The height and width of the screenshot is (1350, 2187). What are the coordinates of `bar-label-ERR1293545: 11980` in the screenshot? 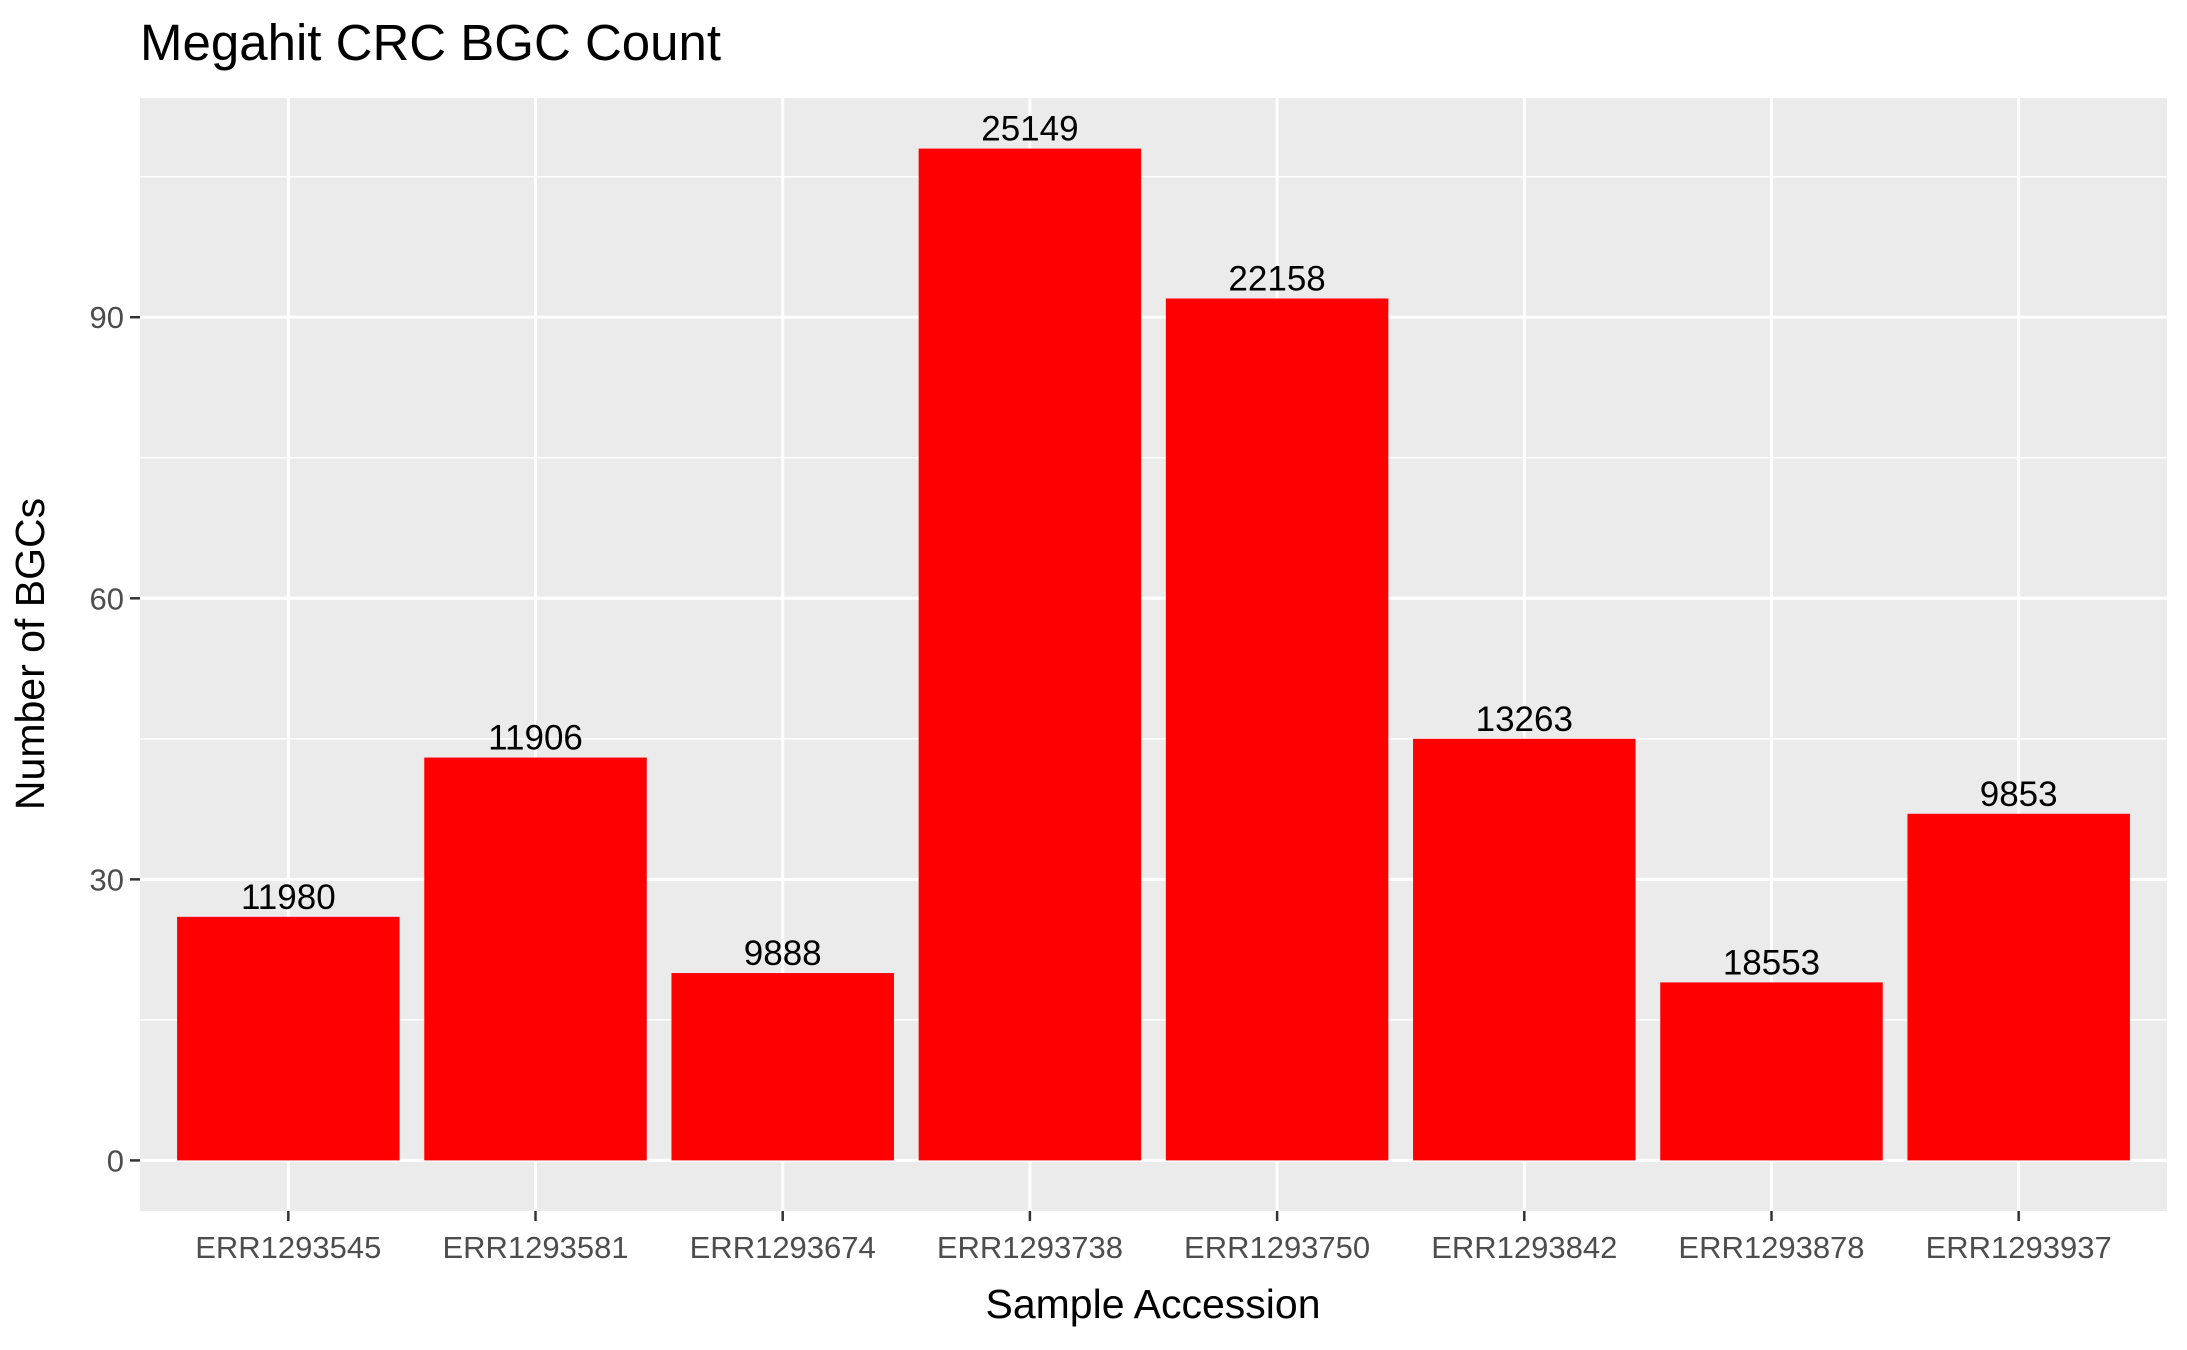 It's located at (288, 897).